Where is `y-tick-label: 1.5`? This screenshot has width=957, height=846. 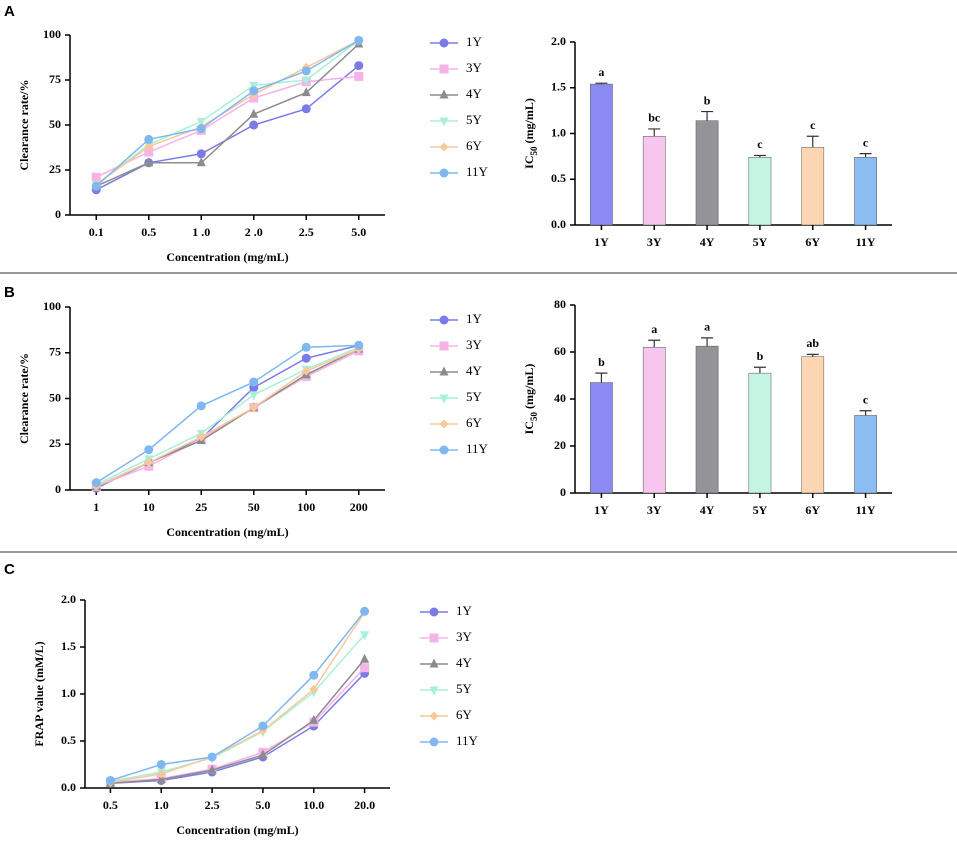 y-tick-label: 1.5 is located at coordinates (558, 87).